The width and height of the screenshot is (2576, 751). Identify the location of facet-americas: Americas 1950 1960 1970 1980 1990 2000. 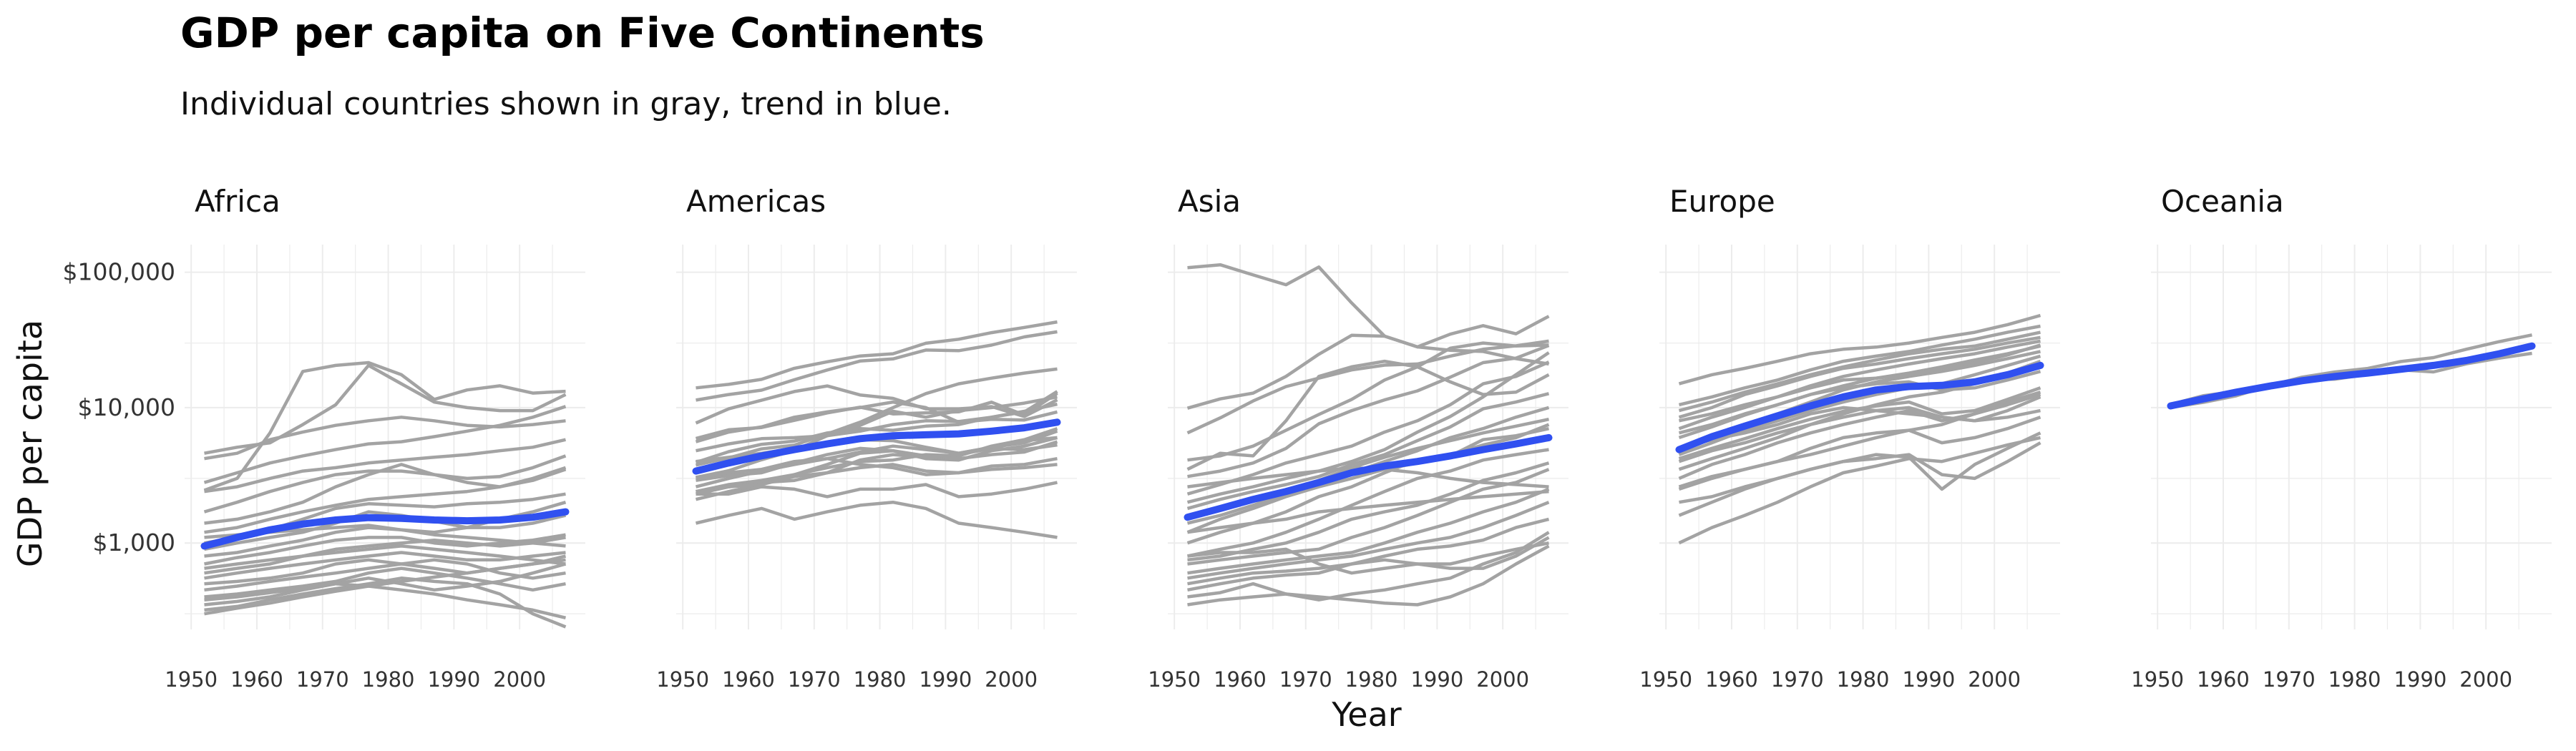
(866, 438).